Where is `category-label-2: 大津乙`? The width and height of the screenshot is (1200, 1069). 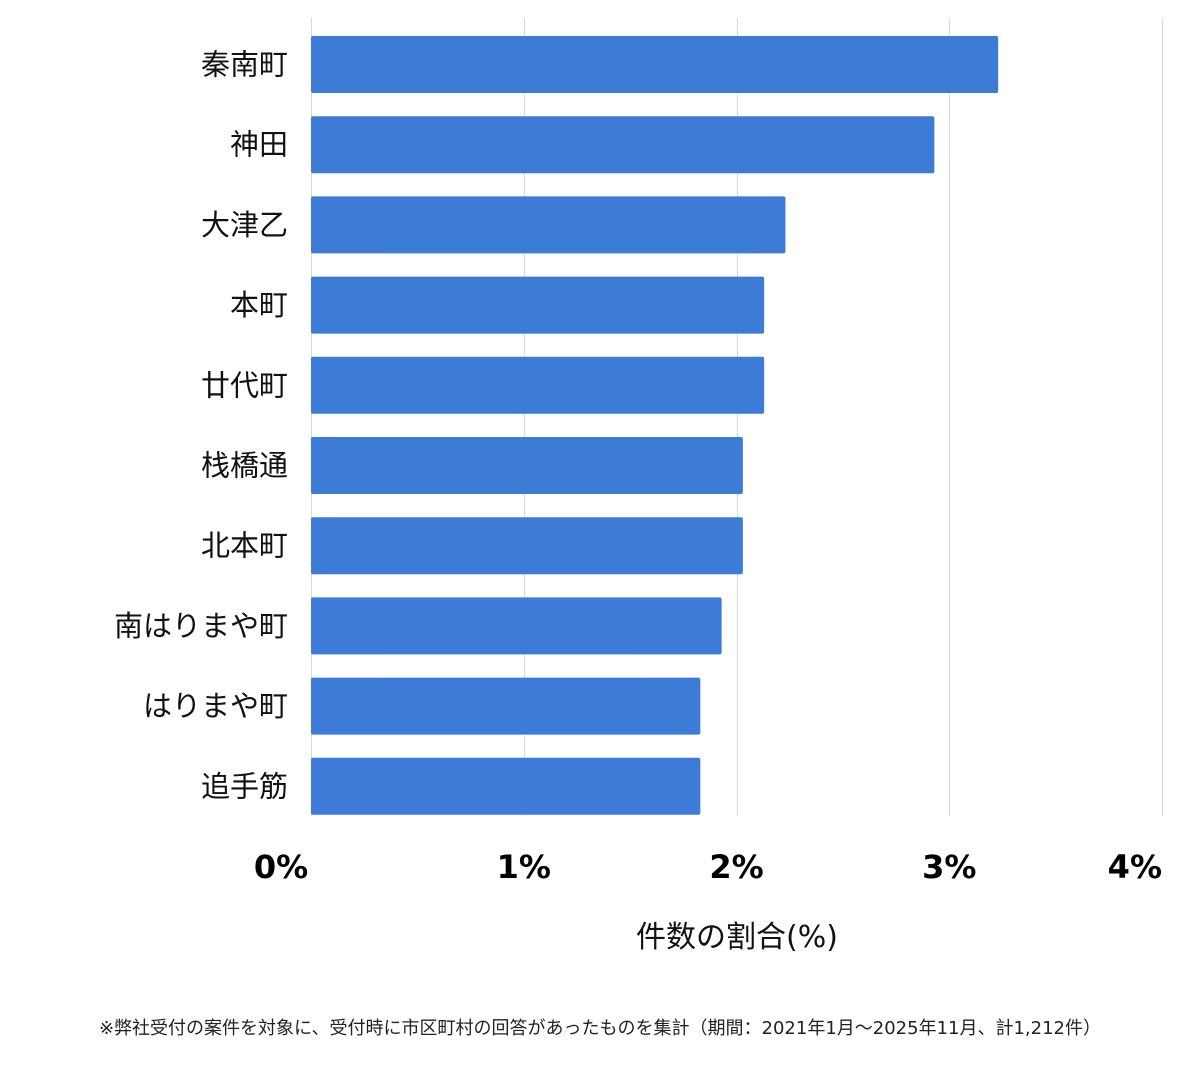
category-label-2: 大津乙 is located at coordinates (244, 225).